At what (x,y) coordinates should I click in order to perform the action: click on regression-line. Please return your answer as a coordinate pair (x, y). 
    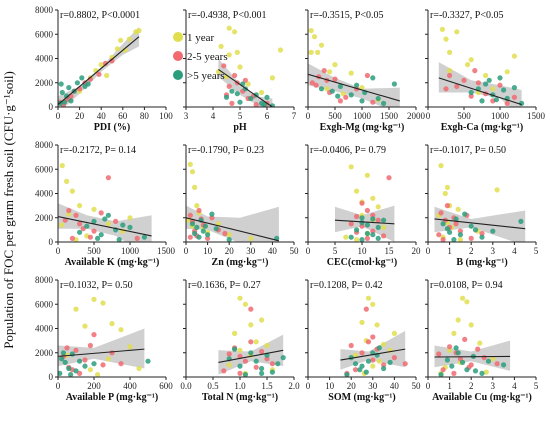
    Looking at the image, I should click on (105, 226).